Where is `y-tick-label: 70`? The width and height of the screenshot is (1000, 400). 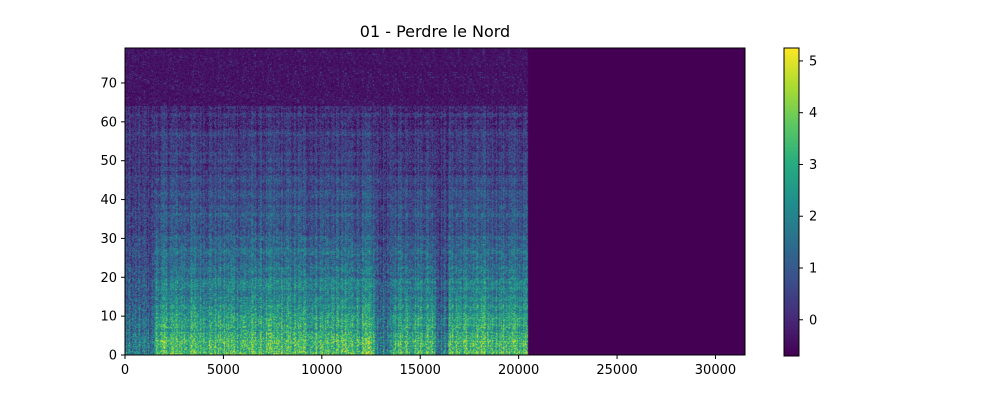
y-tick-label: 70 is located at coordinates (108, 83).